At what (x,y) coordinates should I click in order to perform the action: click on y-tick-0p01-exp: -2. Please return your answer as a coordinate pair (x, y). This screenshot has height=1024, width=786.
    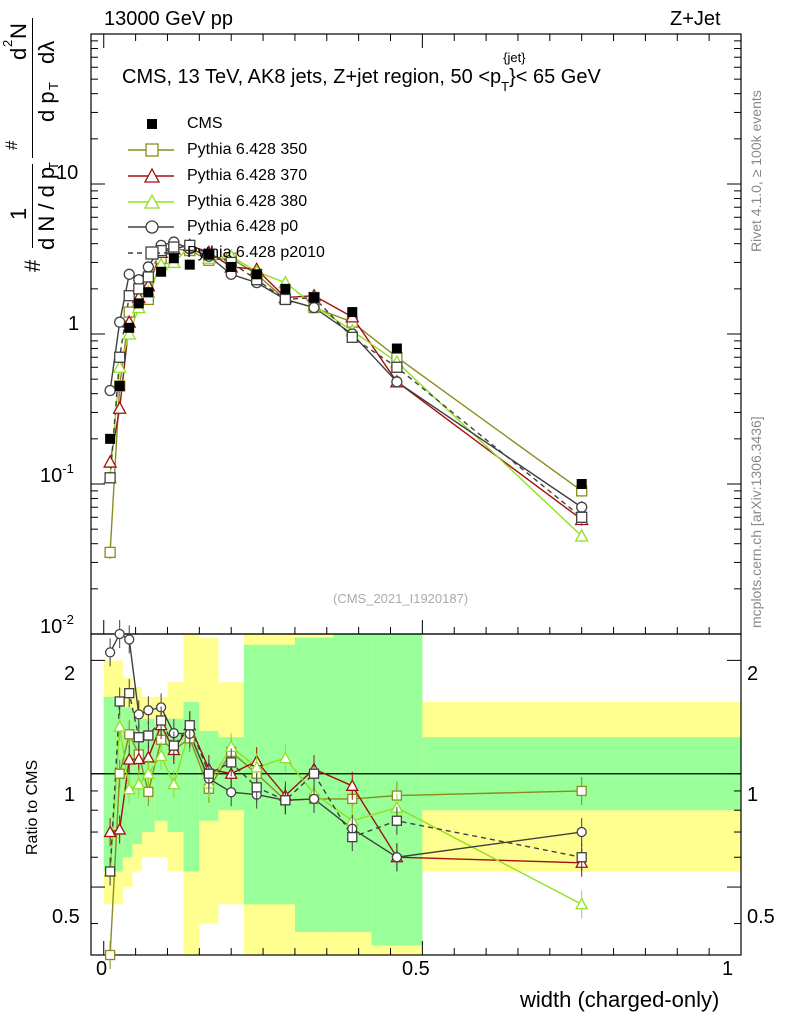
    Looking at the image, I should click on (68, 619).